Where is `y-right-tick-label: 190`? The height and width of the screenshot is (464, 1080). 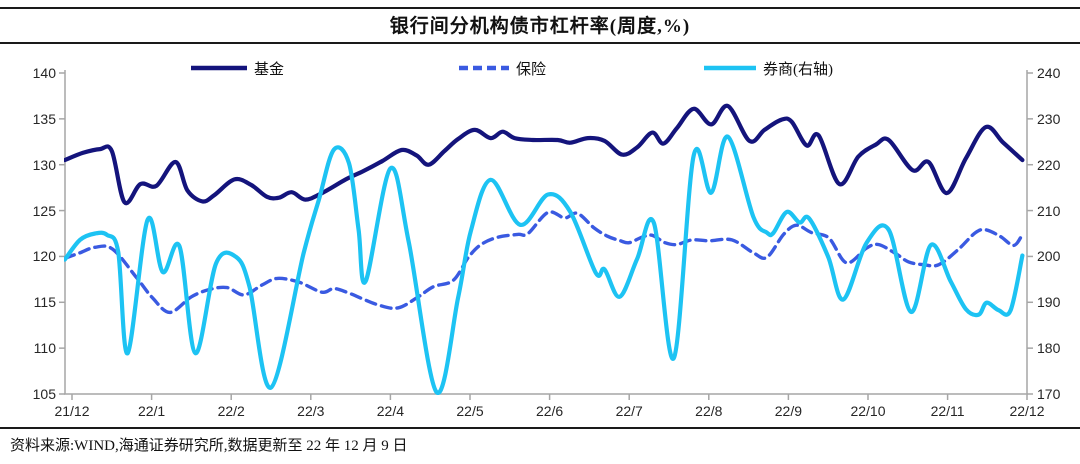 y-right-tick-label: 190 is located at coordinates (1049, 302).